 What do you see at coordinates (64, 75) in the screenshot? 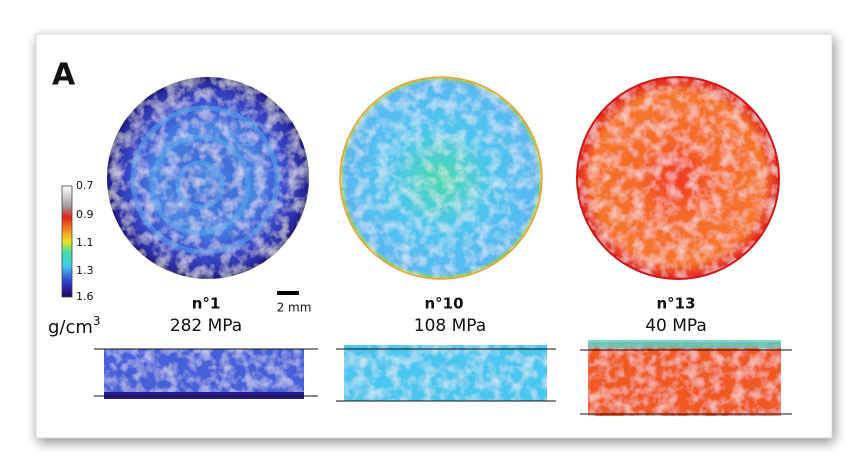
I see `panel-label: A` at bounding box center [64, 75].